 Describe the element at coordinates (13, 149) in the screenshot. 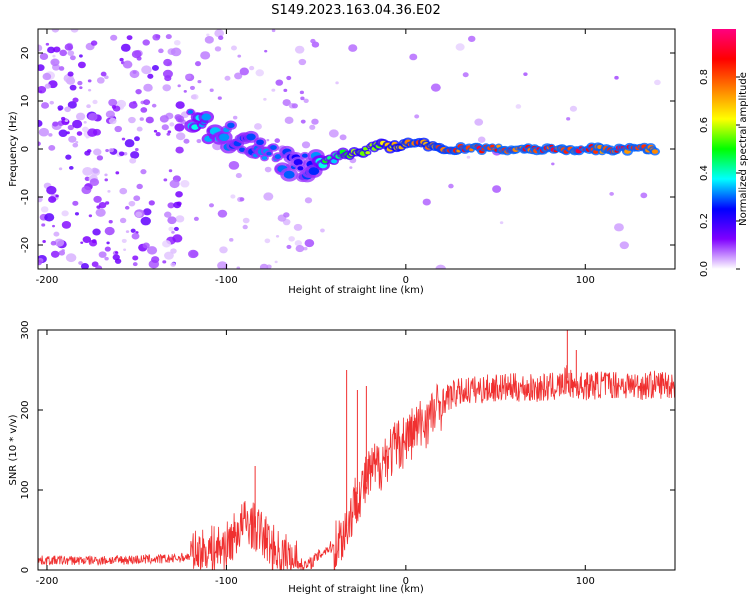

I see `spectrogram-y-axis-label: Frequency (Hz)` at that location.